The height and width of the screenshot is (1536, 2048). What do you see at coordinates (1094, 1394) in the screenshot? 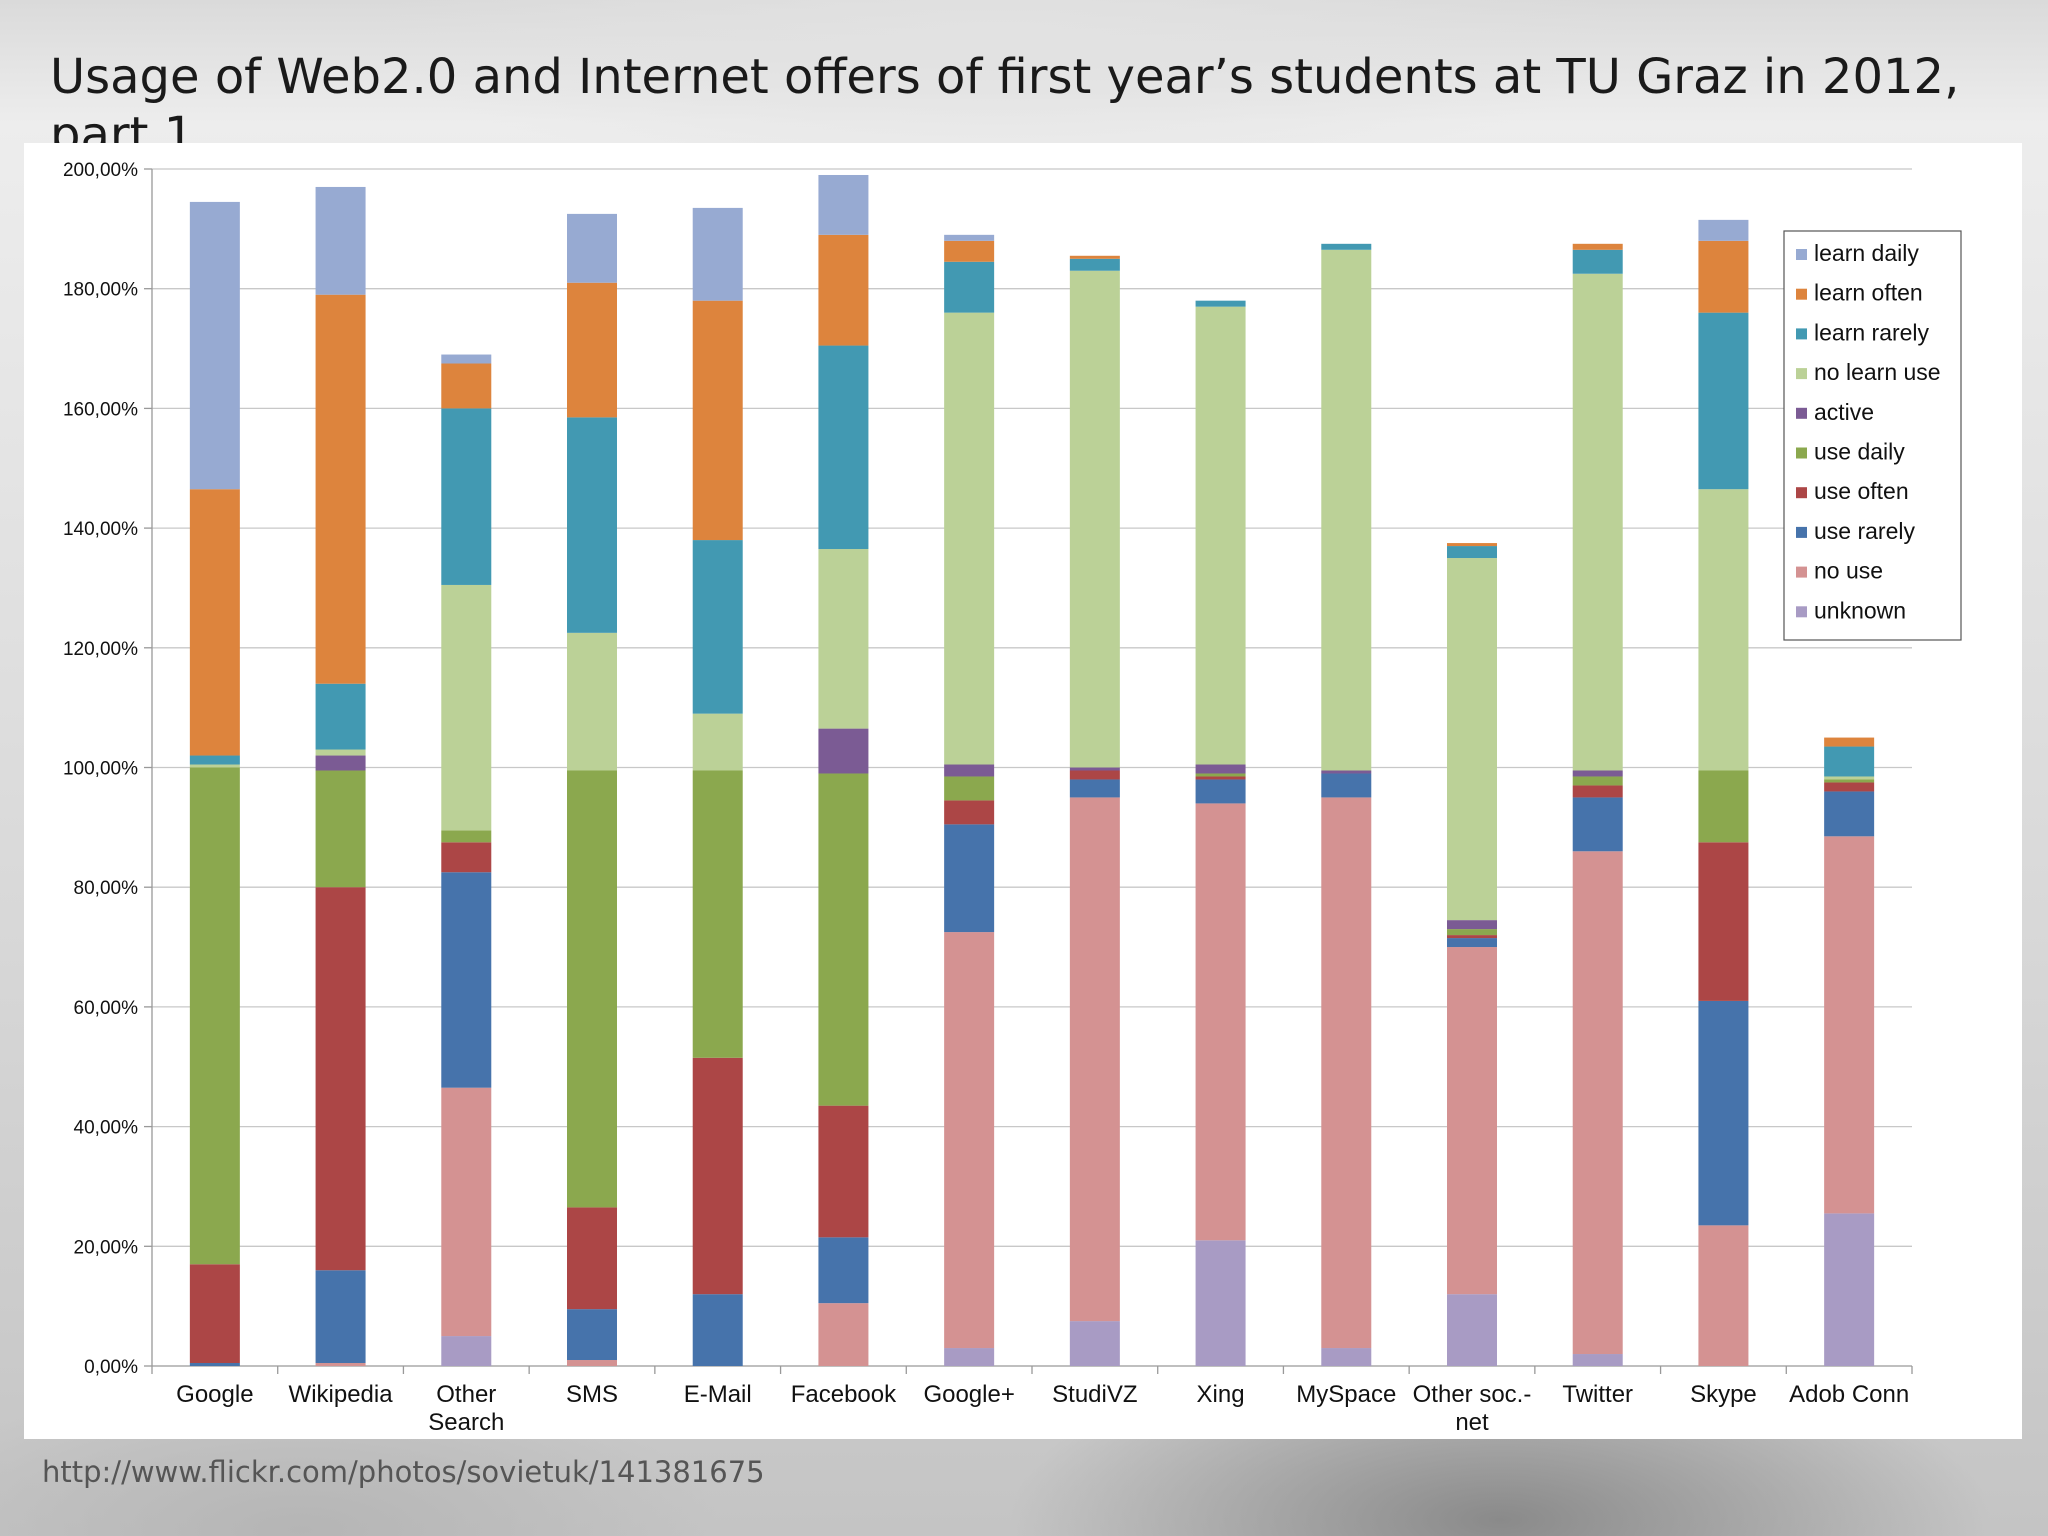
I see `x-category-label: StudiVZ` at bounding box center [1094, 1394].